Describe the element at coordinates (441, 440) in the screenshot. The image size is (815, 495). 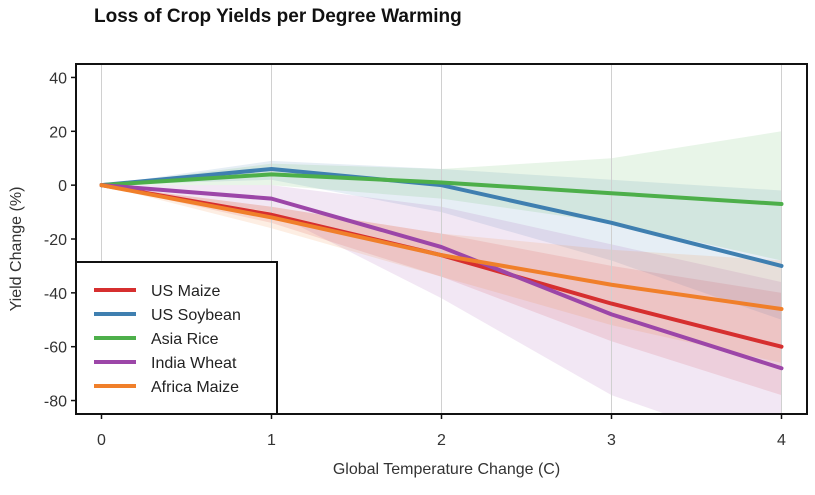
I see `x-tick-label: 2` at that location.